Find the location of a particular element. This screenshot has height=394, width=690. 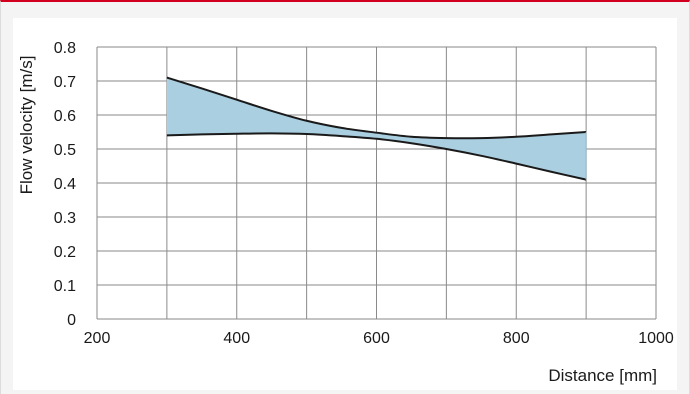

y-tick-label: 0.4 is located at coordinates (65, 184).